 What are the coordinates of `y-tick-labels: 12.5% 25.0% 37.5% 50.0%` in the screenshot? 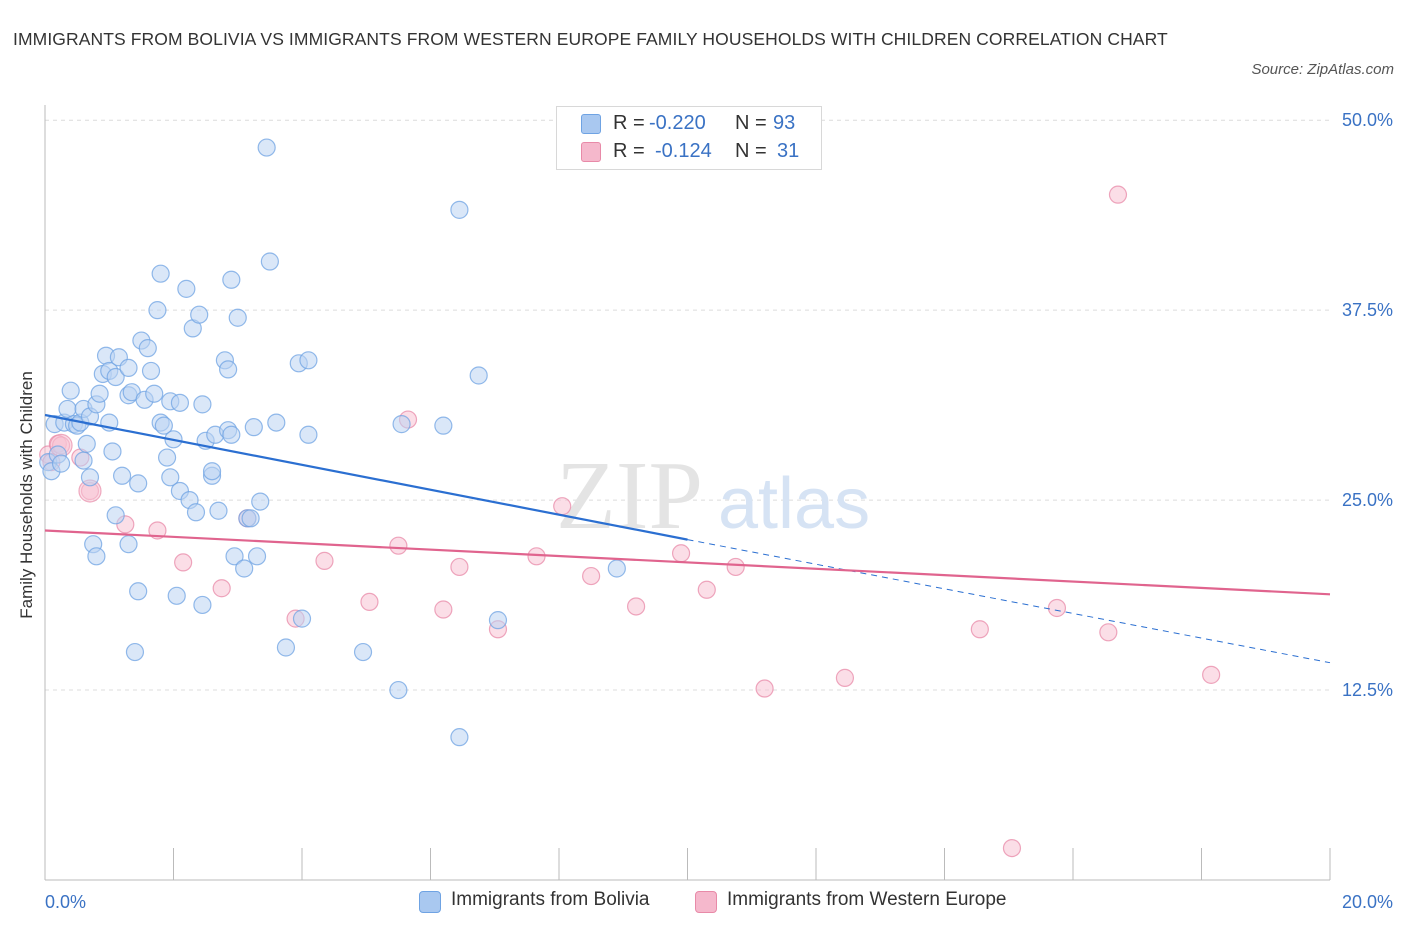 It's located at (1367, 405).